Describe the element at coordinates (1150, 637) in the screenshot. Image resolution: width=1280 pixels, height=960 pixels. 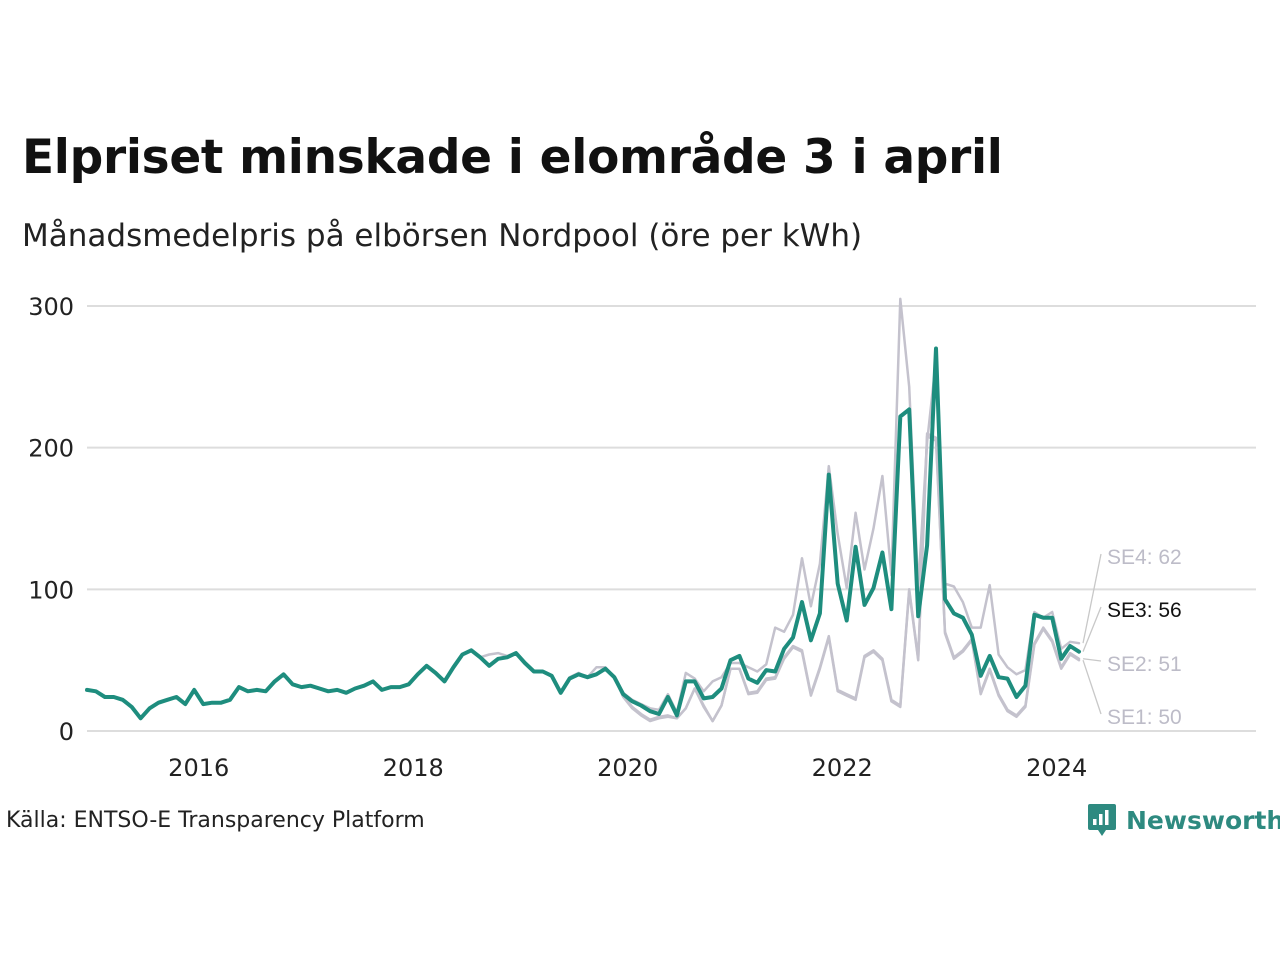
I see `series-labels: SE4: 62 SE3: 56 SE2: 51 SE1: 50` at that location.